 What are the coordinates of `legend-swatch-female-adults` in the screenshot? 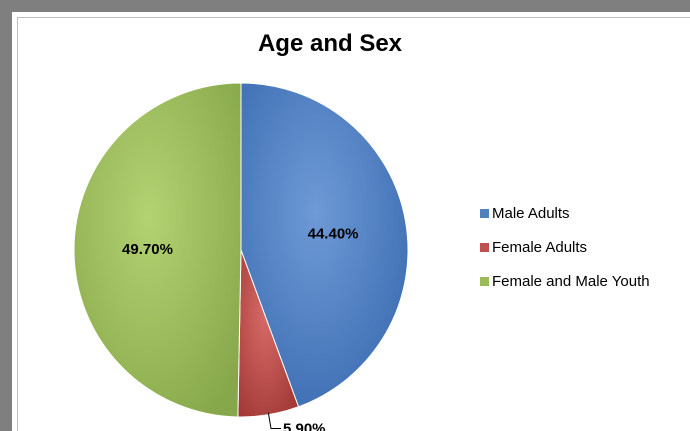 It's located at (484, 247).